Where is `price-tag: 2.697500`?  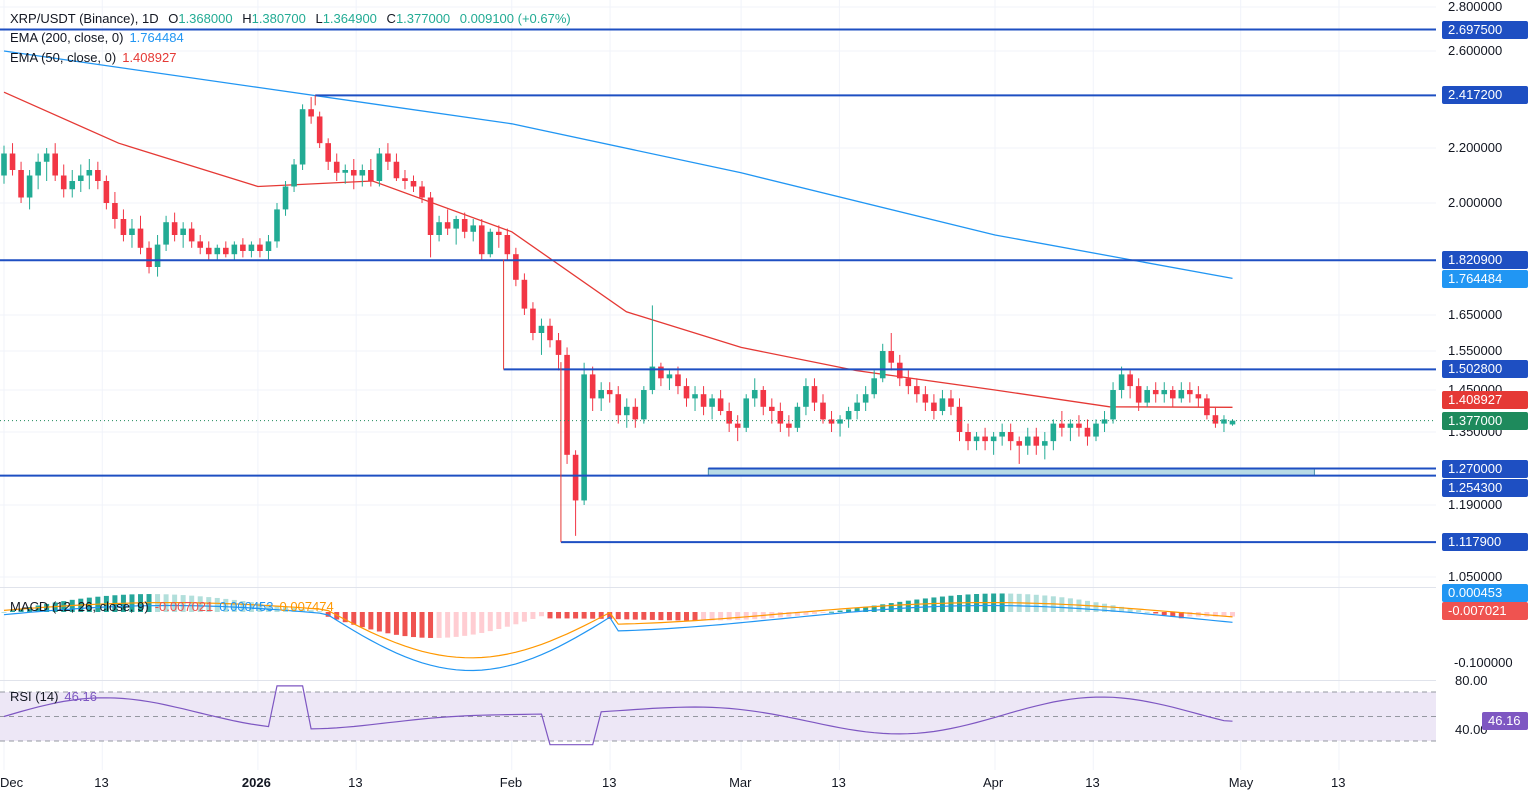
price-tag: 2.697500 is located at coordinates (1485, 29).